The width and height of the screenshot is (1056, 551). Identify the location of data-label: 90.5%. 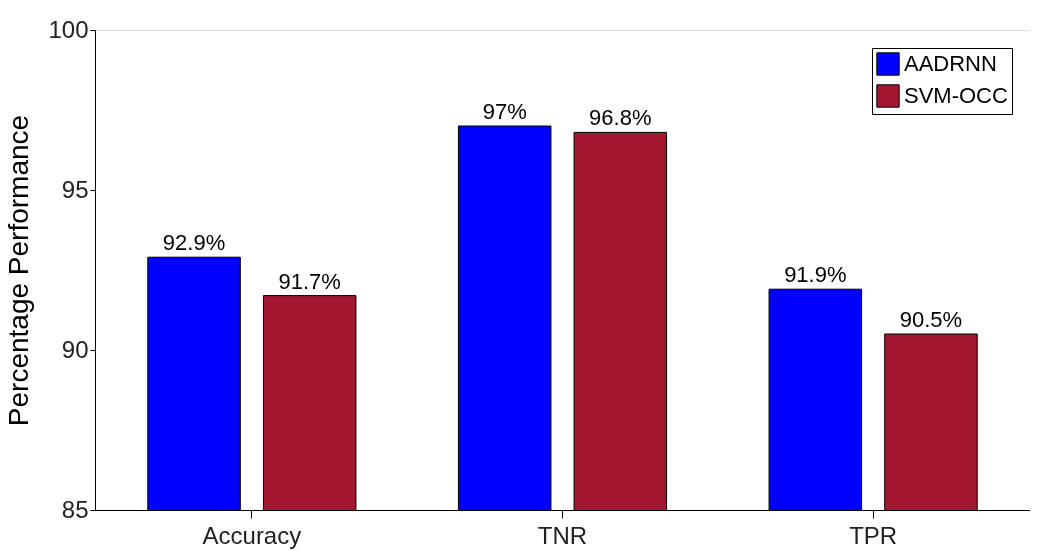
(931, 319).